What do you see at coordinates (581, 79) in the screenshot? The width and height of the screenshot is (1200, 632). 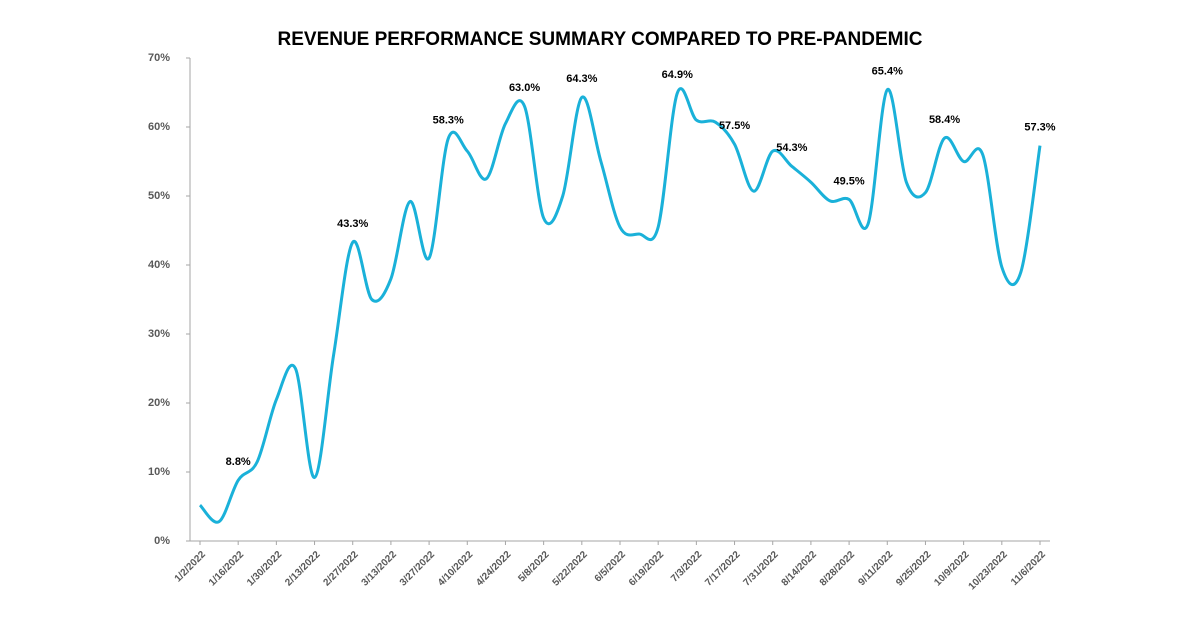 I see `data-label: 64.3%` at bounding box center [581, 79].